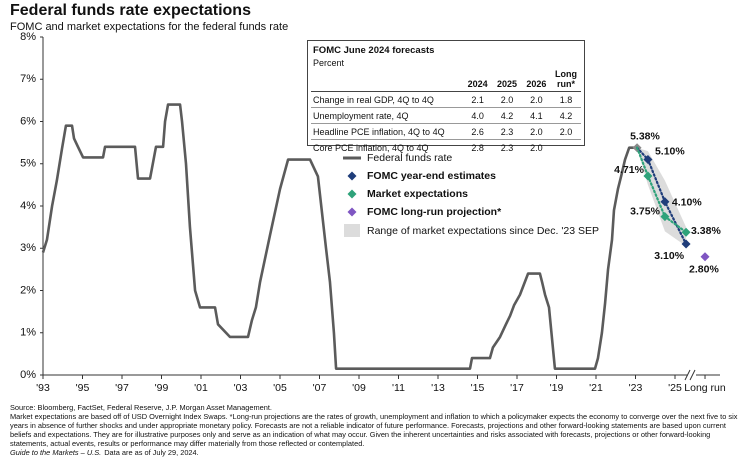 The image size is (750, 473). What do you see at coordinates (329, 63) in the screenshot?
I see `table-subtitle: Percent` at bounding box center [329, 63].